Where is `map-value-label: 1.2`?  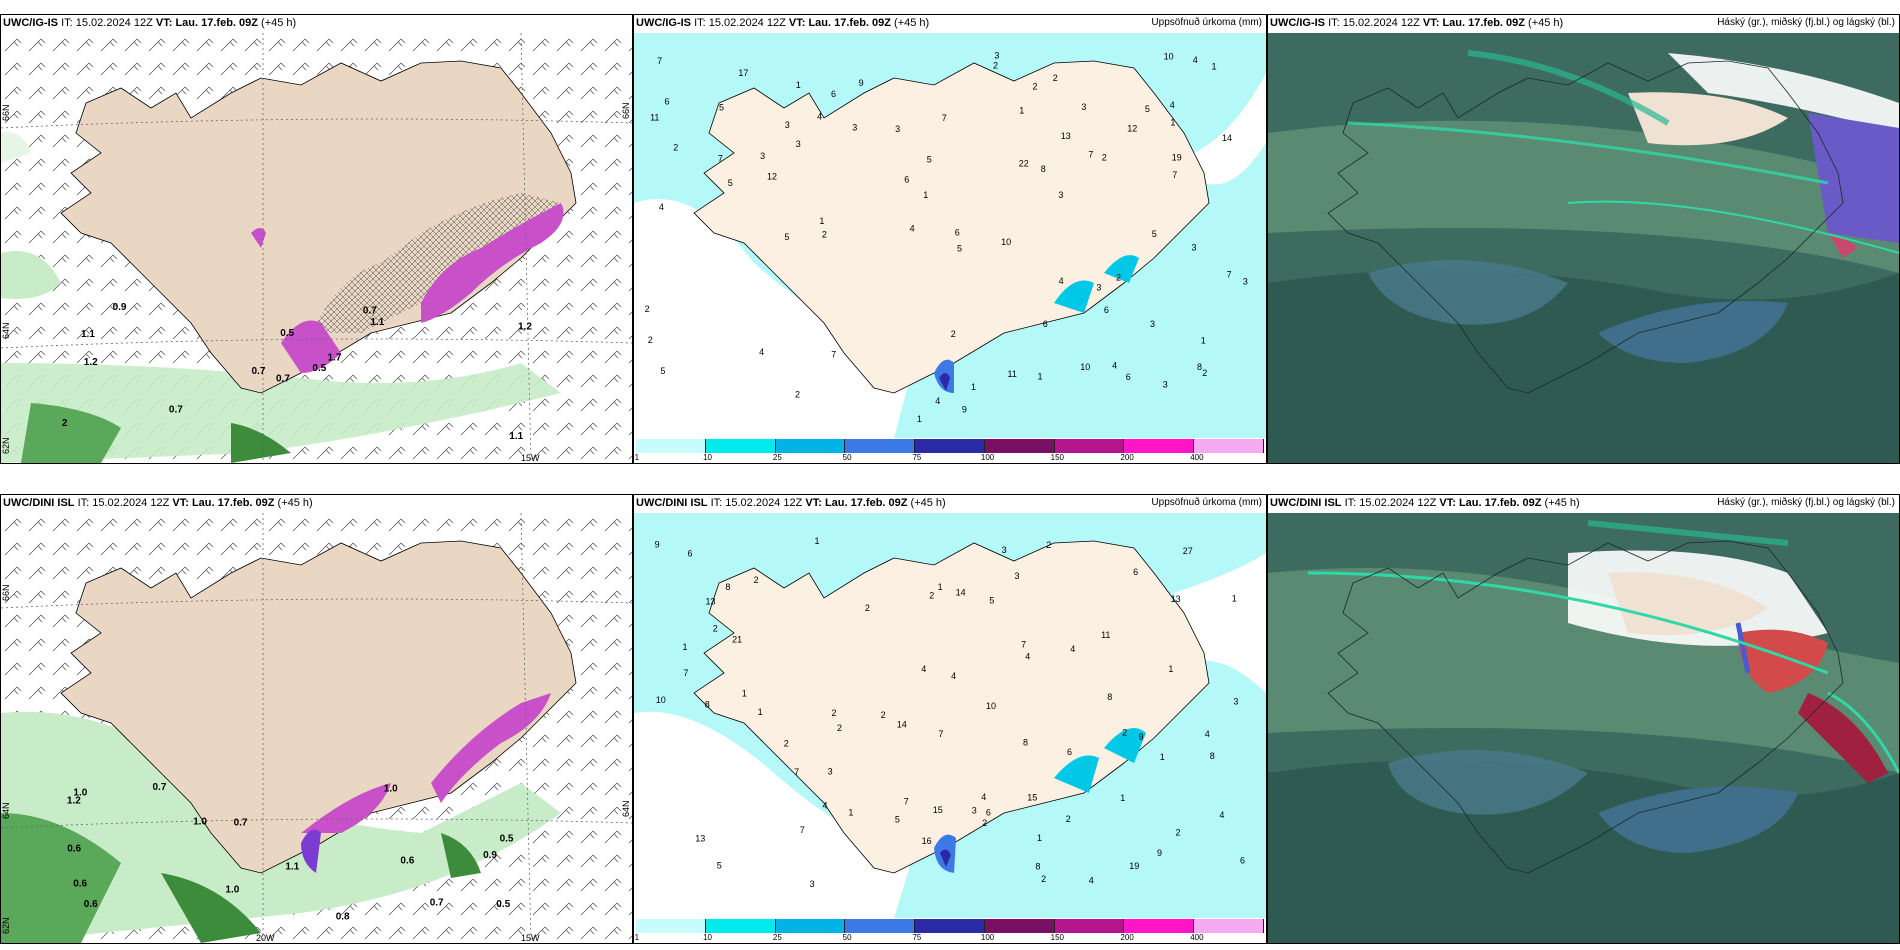 map-value-label: 1.2 is located at coordinates (91, 362).